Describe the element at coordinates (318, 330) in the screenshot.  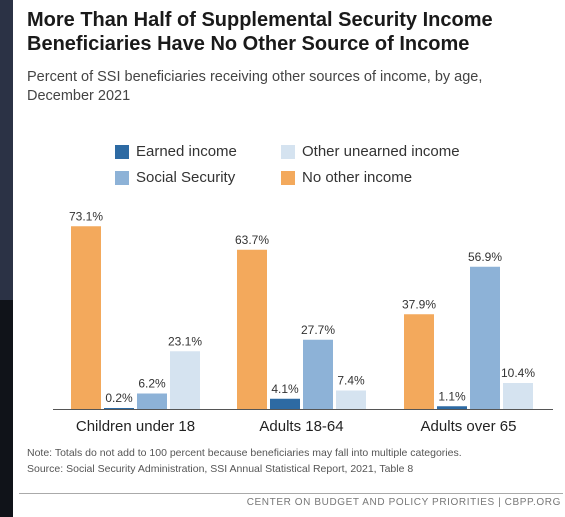
I see `data-label-social-security-adults-18-64: 27.7%` at that location.